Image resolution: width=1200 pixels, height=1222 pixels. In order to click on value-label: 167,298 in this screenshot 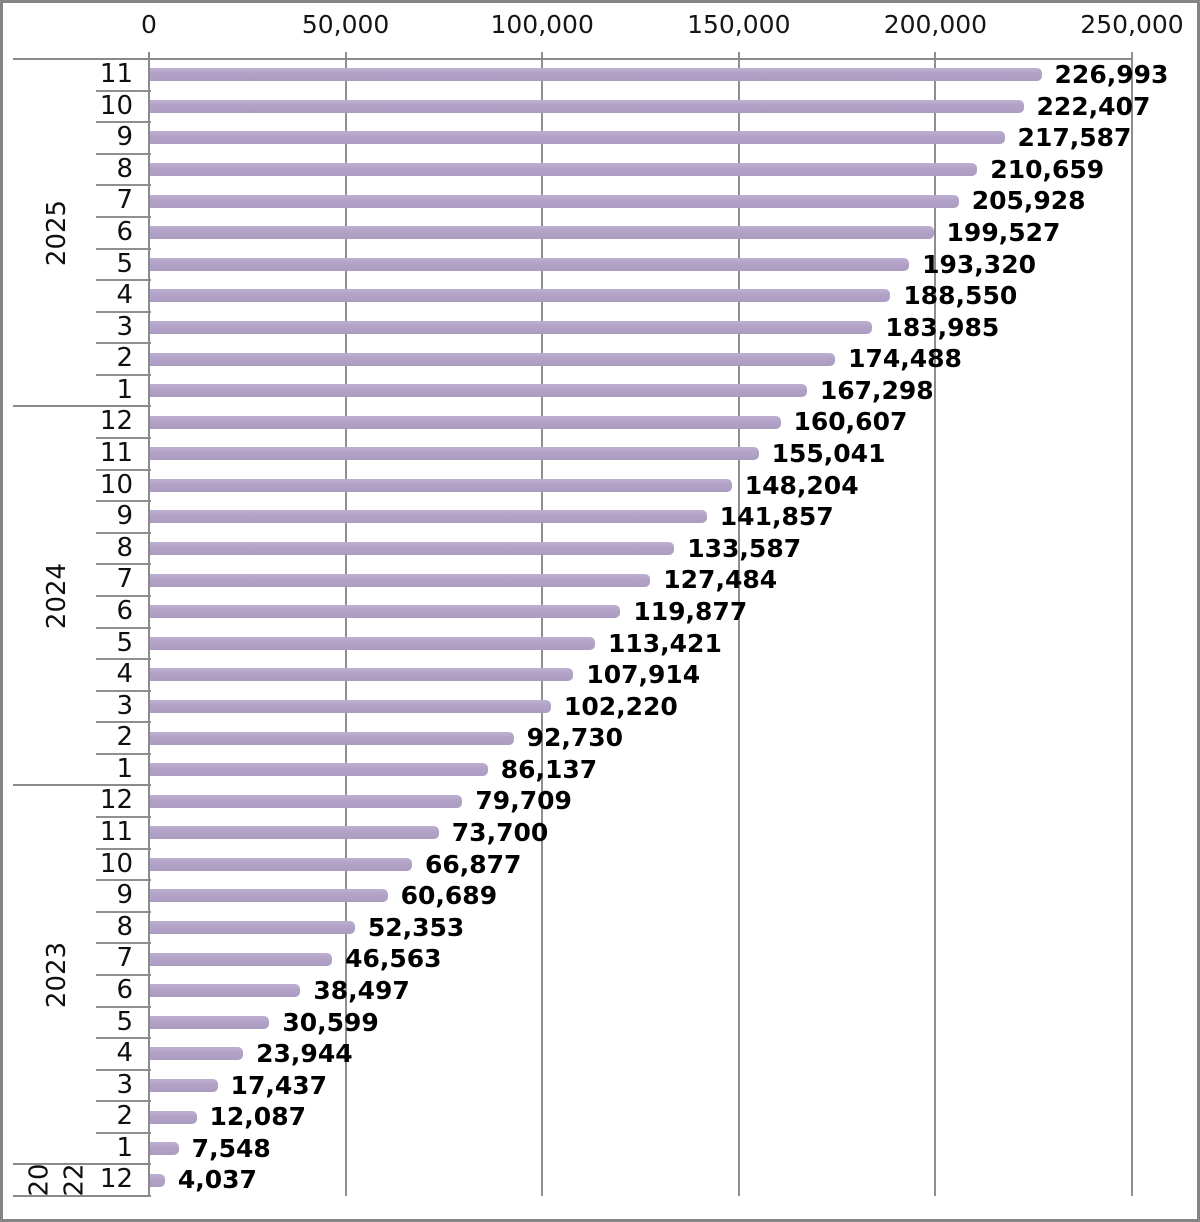, I will do `click(876, 390)`.